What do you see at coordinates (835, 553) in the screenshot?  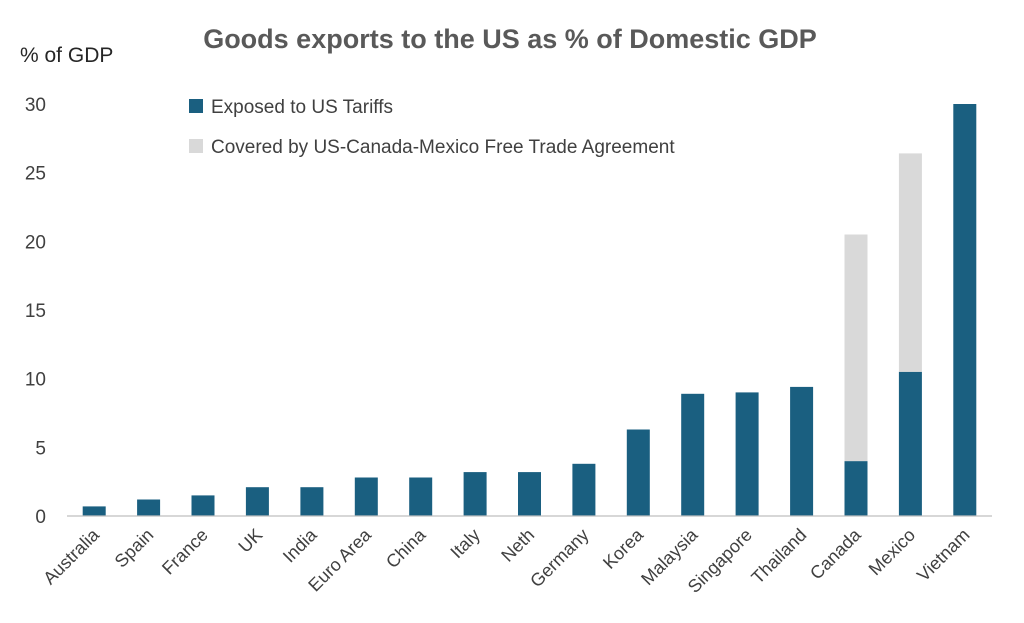 I see `x-tick-label: Canada` at bounding box center [835, 553].